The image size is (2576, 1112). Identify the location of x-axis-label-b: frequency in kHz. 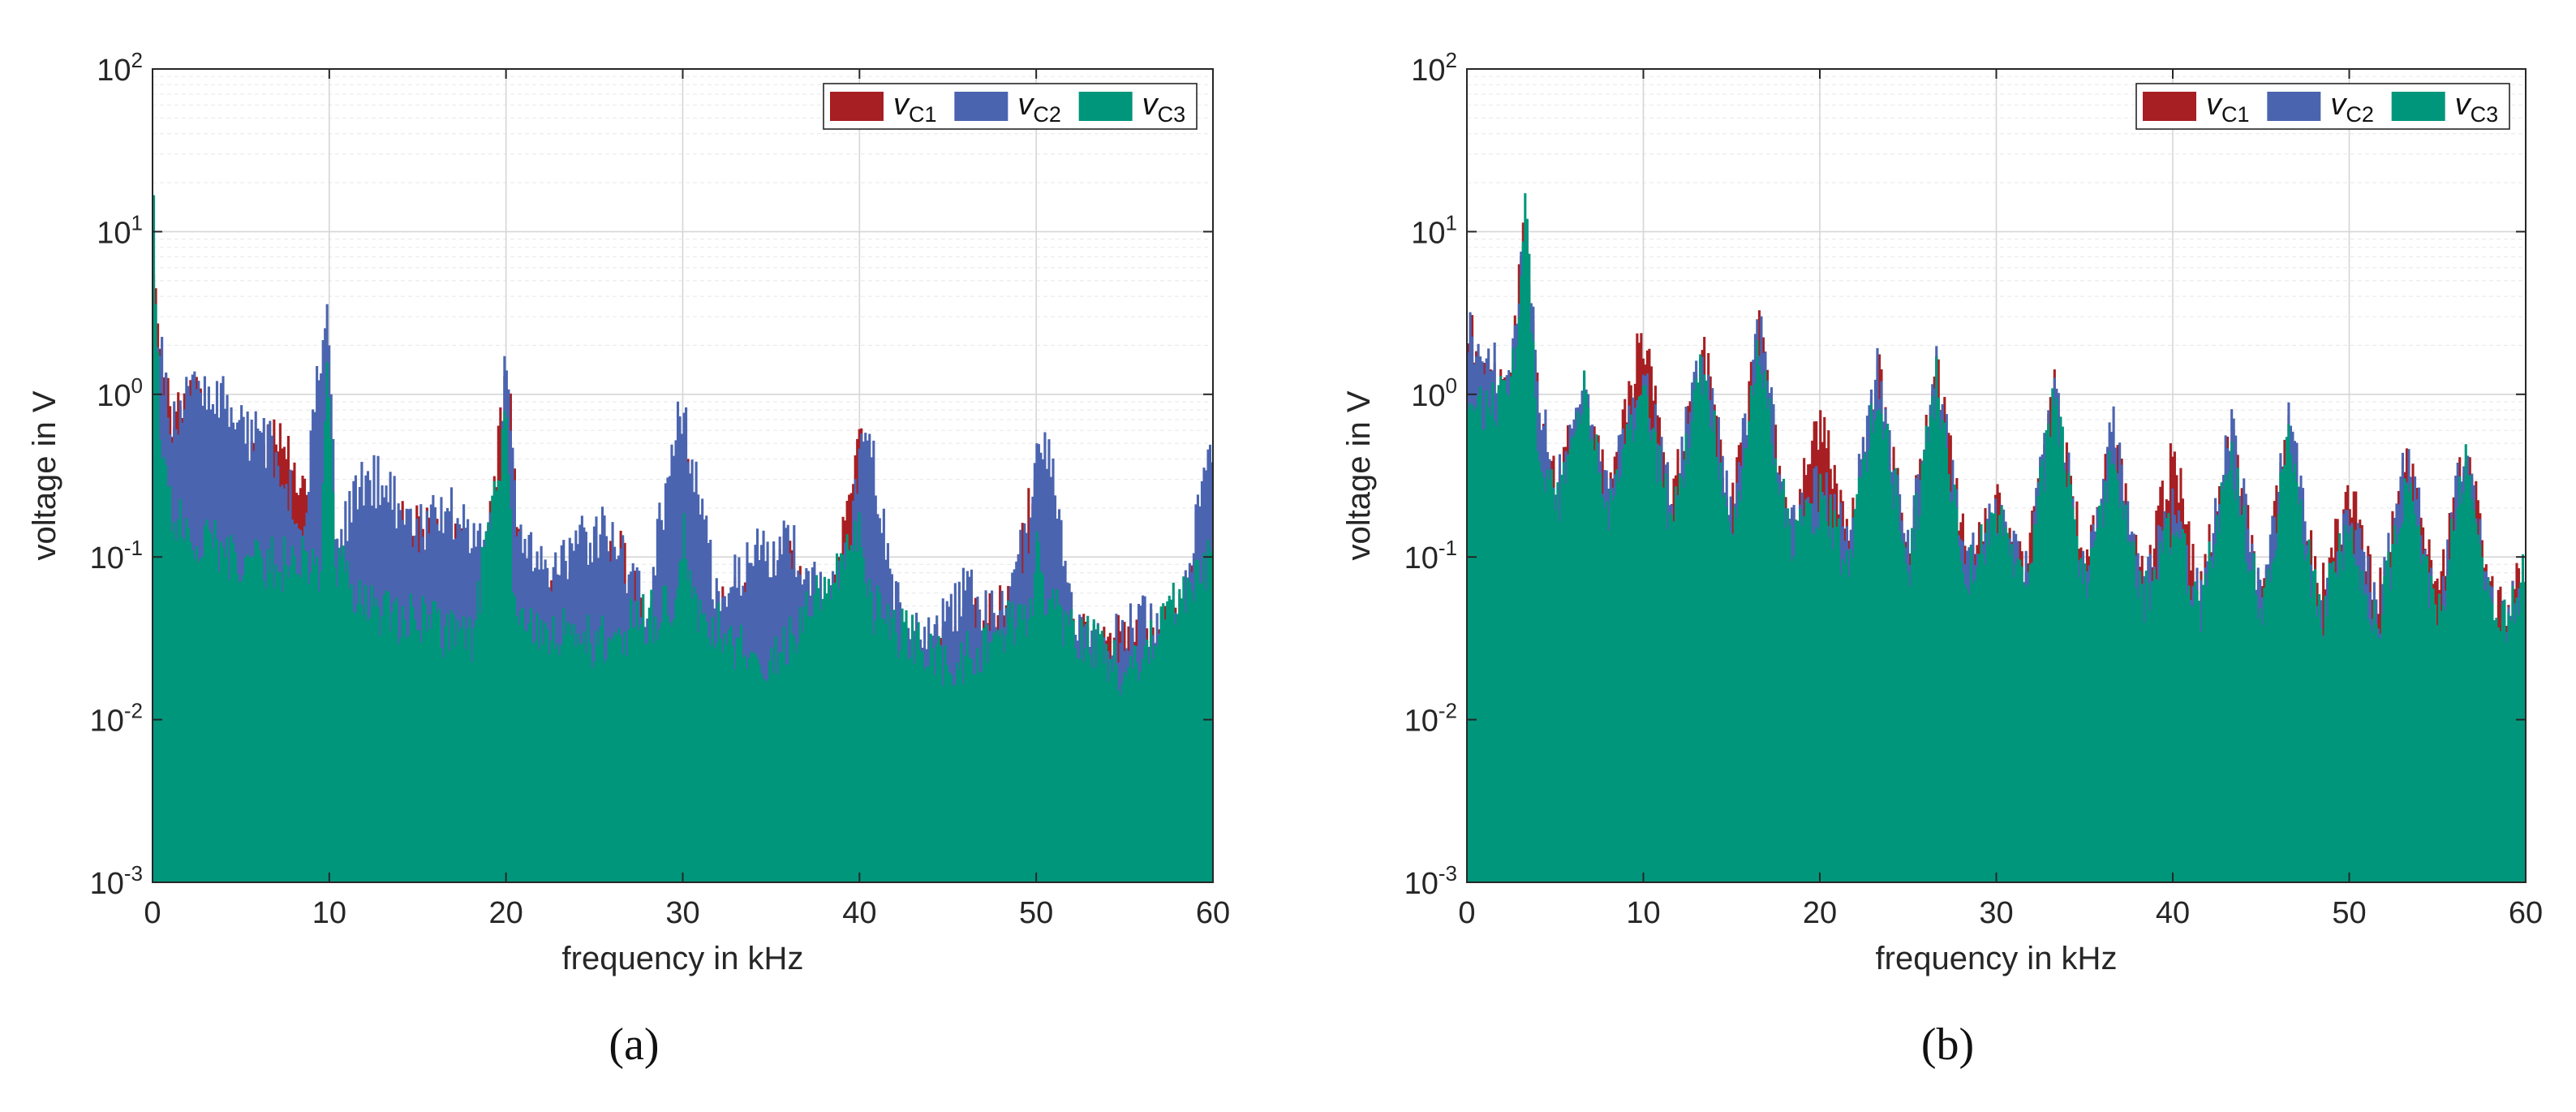
(1997, 958).